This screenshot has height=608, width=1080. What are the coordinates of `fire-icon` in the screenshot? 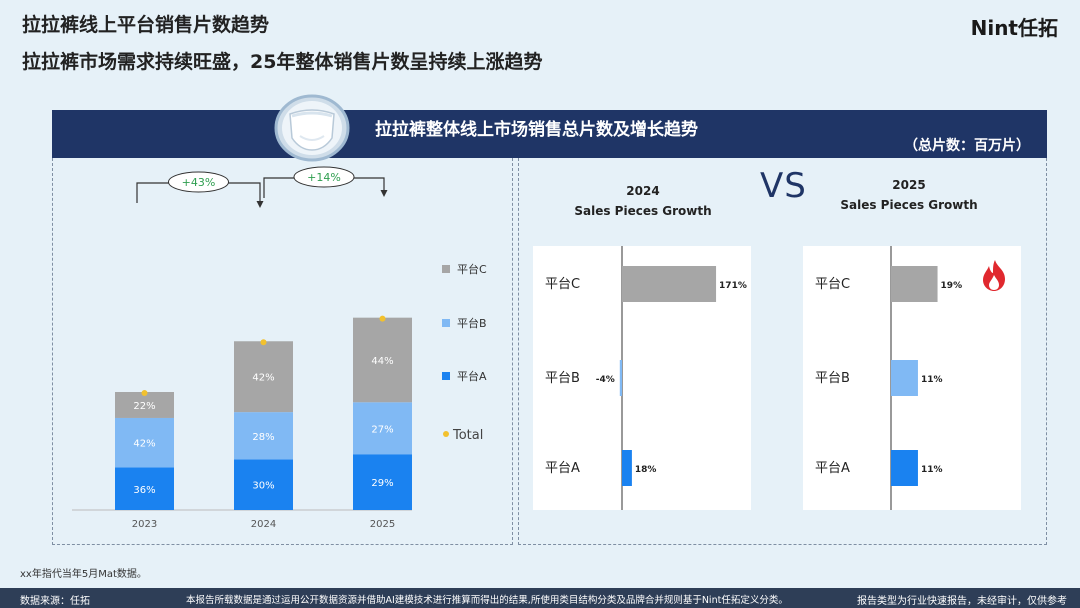 It's located at (994, 275).